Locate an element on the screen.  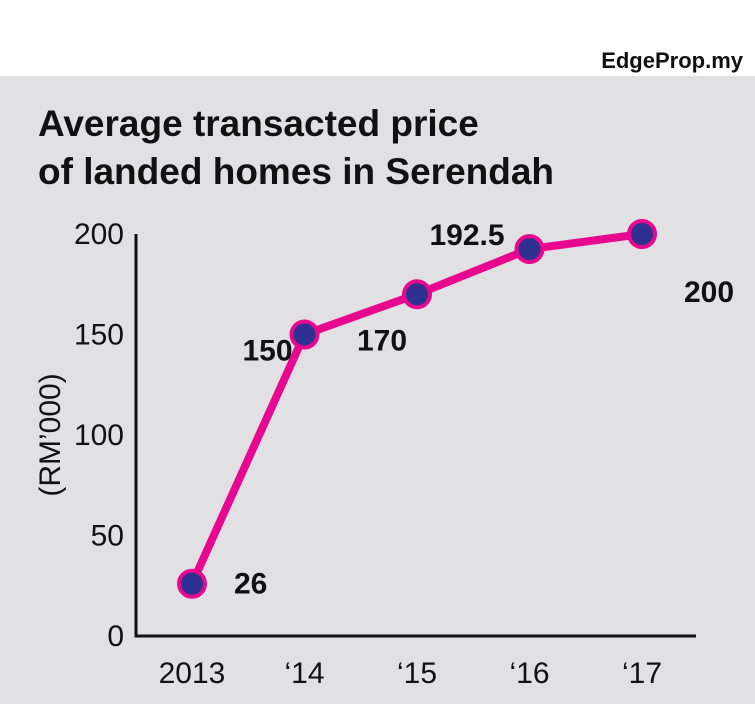
x-tick-label: ‘16 is located at coordinates (529, 673).